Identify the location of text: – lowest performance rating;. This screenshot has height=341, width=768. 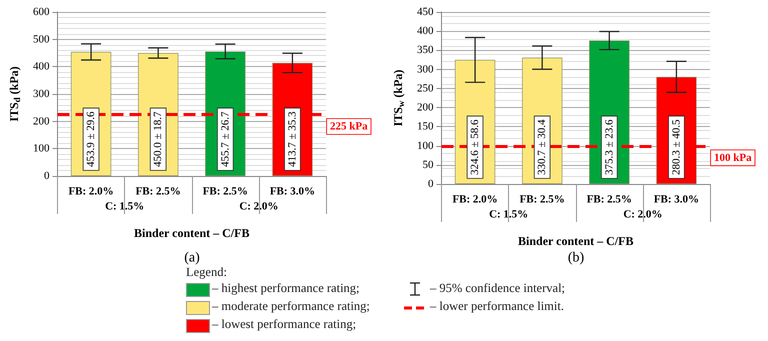
(284, 324).